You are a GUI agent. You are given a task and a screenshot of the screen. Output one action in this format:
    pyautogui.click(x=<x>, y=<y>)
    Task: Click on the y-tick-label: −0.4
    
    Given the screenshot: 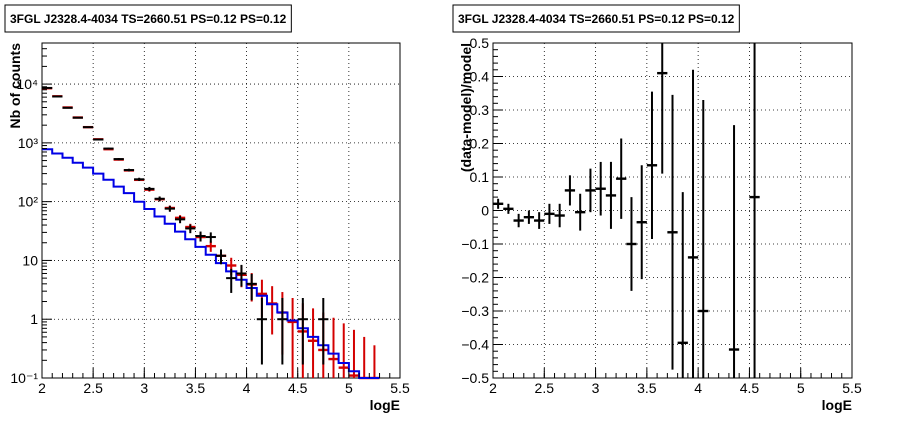 What is the action you would take?
    pyautogui.click(x=475, y=345)
    